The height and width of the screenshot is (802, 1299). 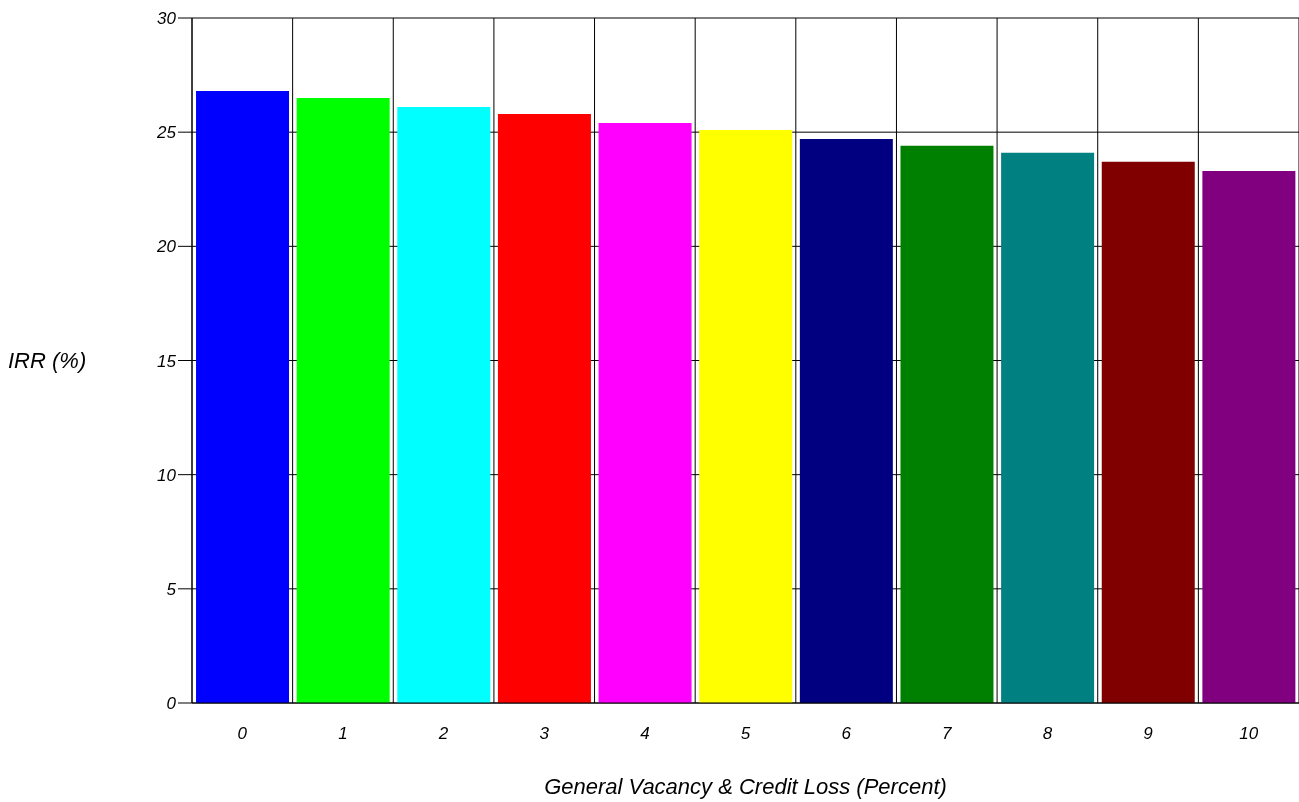 What do you see at coordinates (47, 361) in the screenshot?
I see `y-axis-title: IRR (%)` at bounding box center [47, 361].